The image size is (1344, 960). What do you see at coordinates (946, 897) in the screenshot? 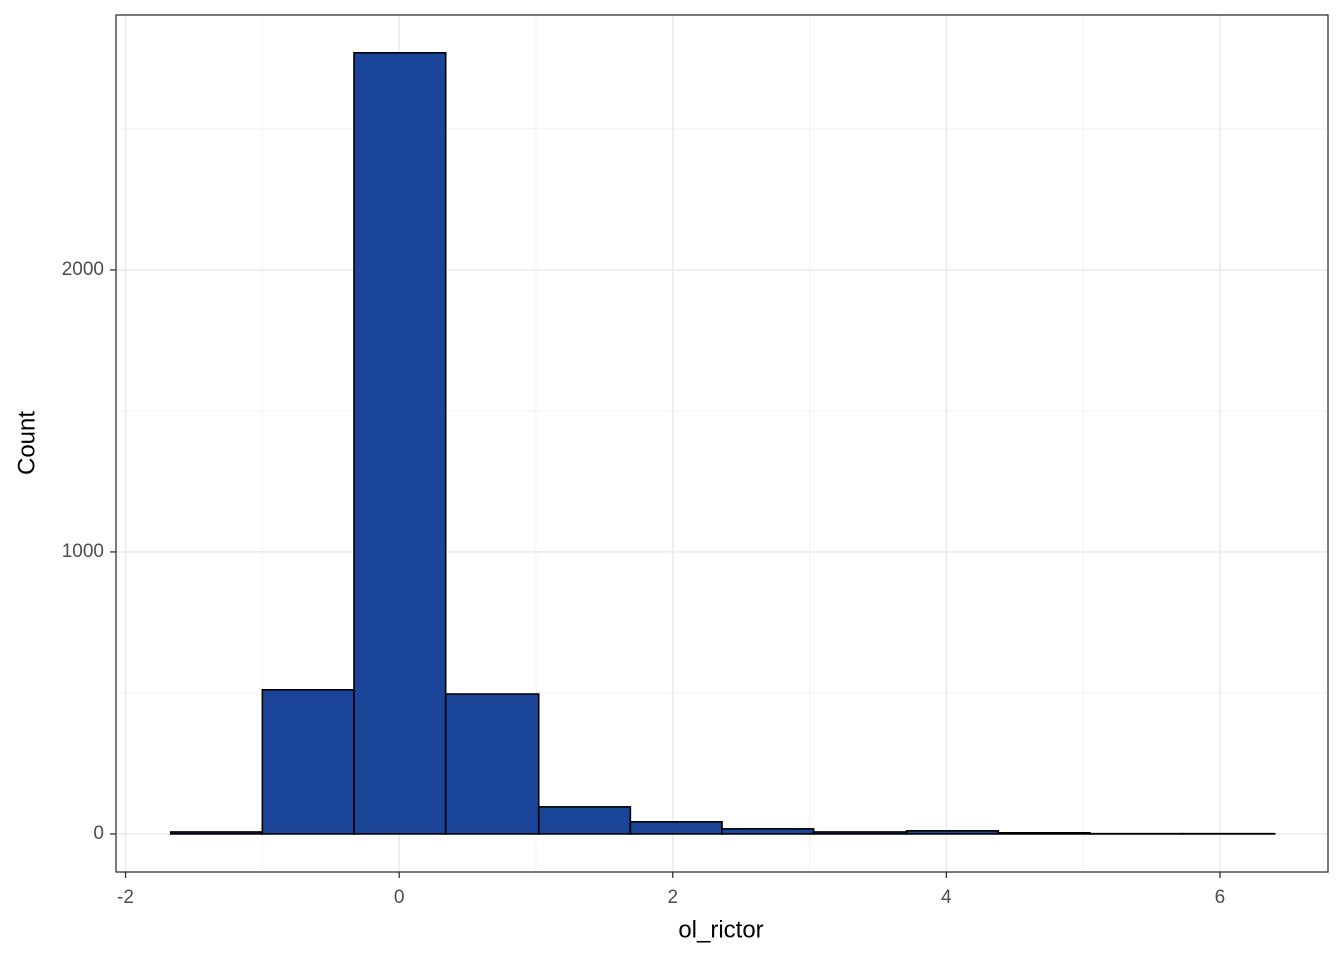
I see `x-tick-label: 4` at bounding box center [946, 897].